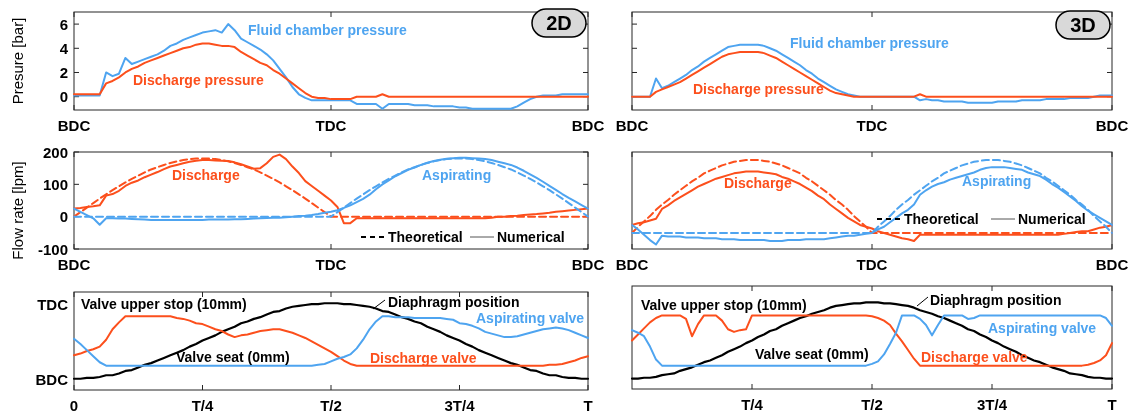 The height and width of the screenshot is (419, 1143). I want to click on y-axis-title: Flow rate [lpm], so click(17, 210).